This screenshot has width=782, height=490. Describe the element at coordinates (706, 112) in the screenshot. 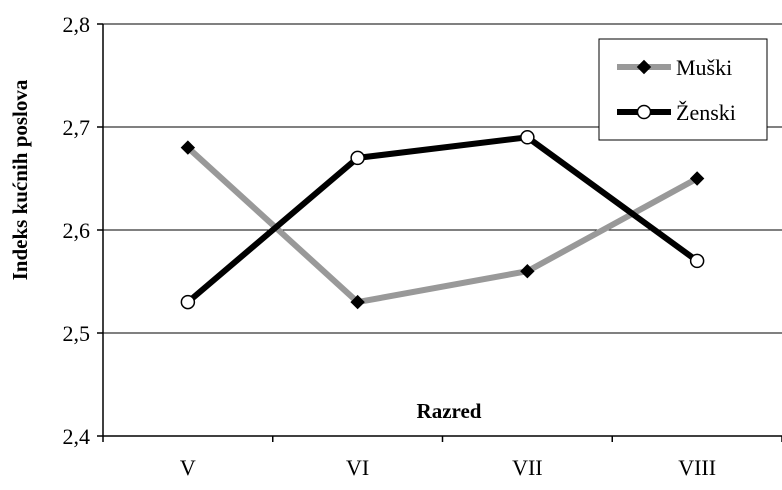

I see `legend-label: Ženski` at that location.